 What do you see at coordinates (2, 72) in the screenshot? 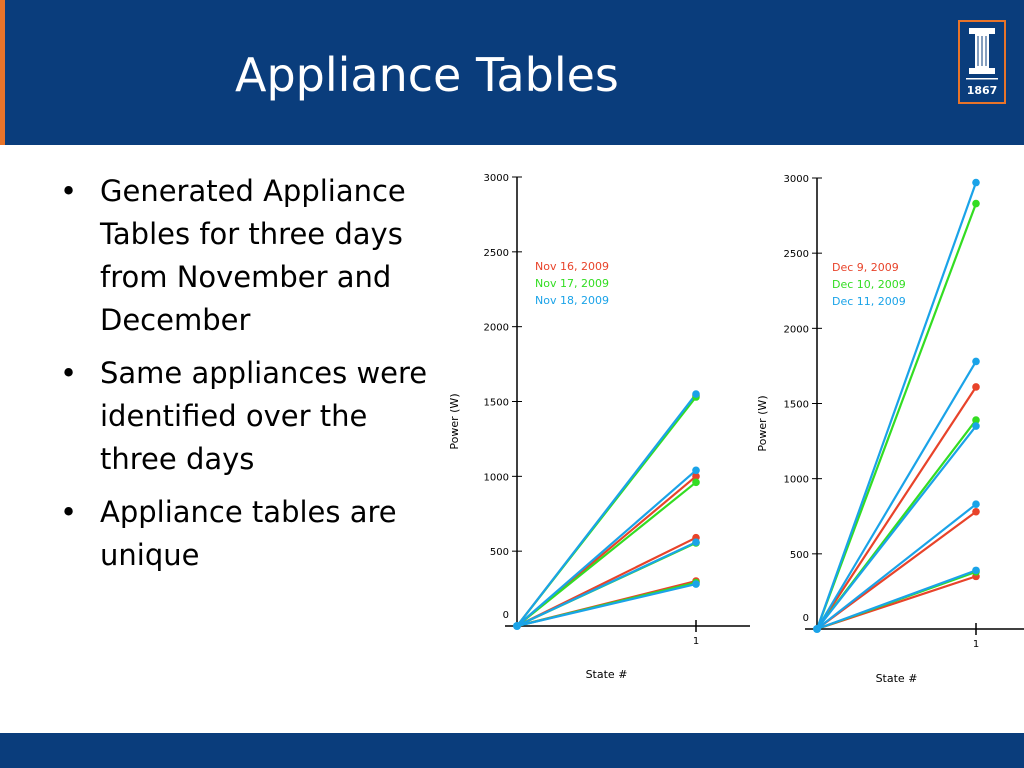
I see `header-accent-bar` at bounding box center [2, 72].